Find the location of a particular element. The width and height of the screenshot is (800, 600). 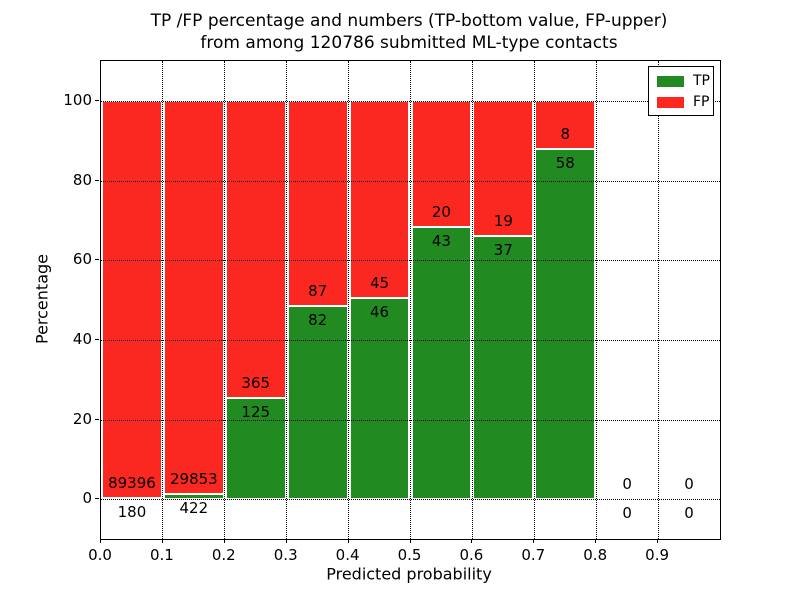

legend-entry-tp: TP is located at coordinates (683, 81).